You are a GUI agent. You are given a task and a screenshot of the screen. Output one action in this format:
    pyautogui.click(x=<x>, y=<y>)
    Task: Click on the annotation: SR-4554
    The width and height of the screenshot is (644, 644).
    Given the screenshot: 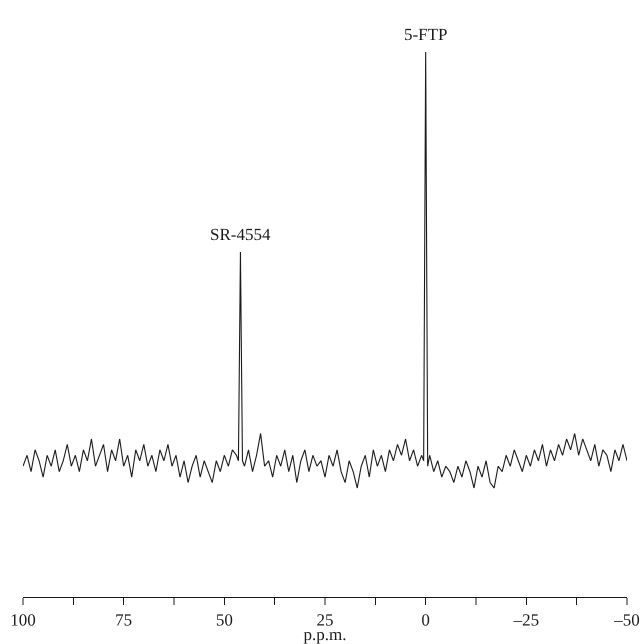 What is the action you would take?
    pyautogui.click(x=240, y=234)
    